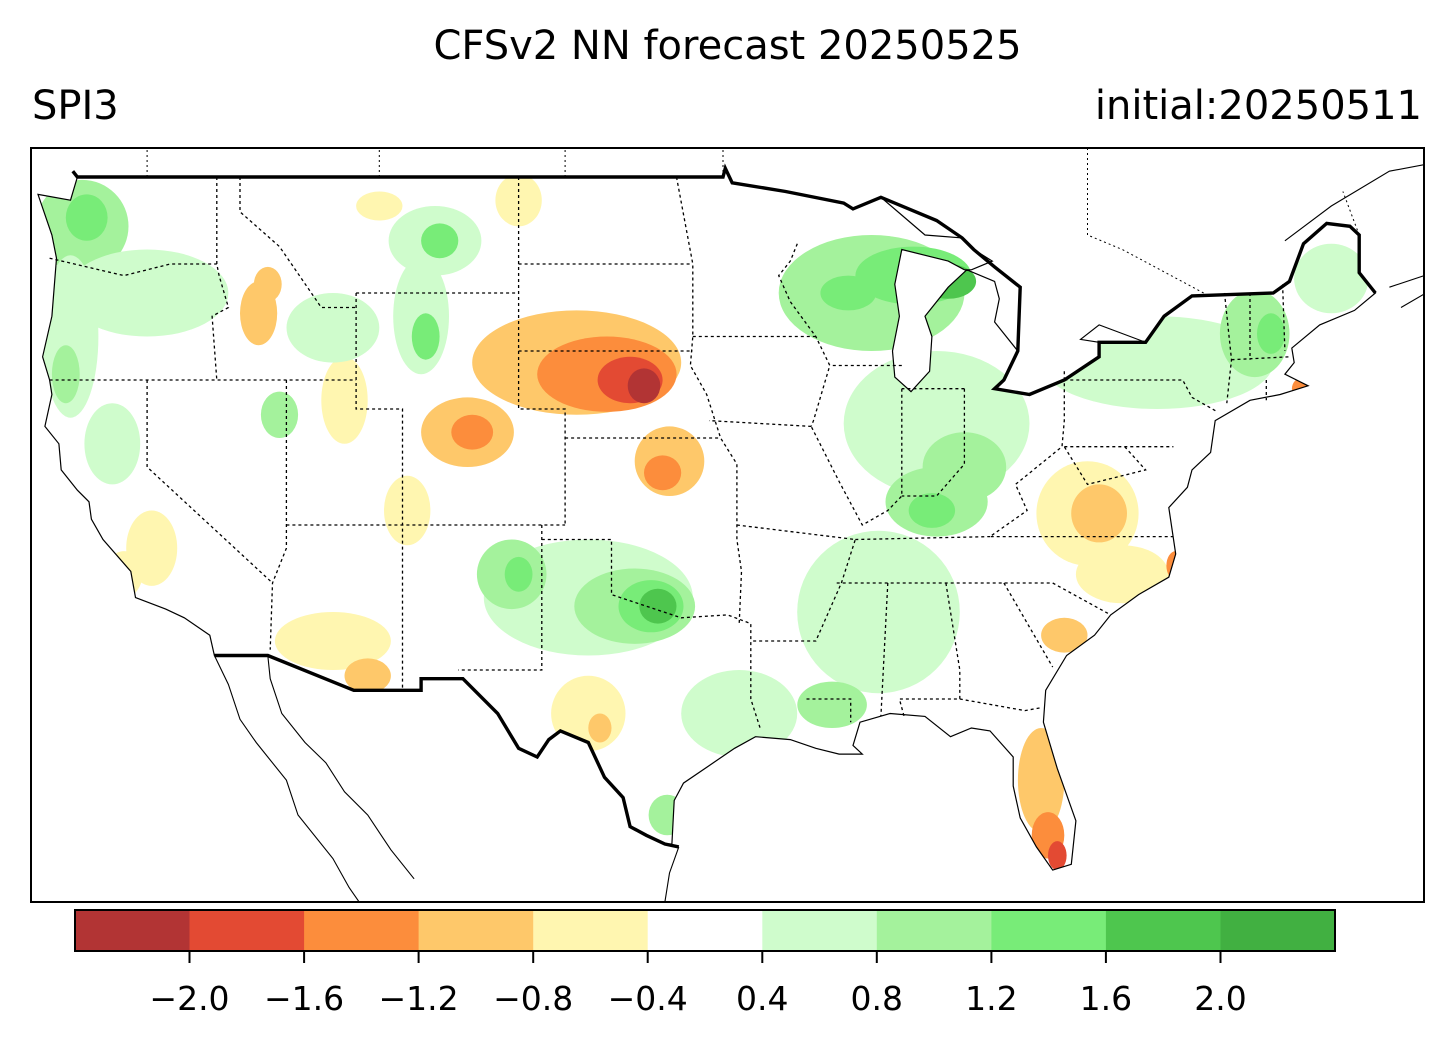 This screenshot has width=1455, height=1052. I want to click on colorbar-tick-label: 0.8, so click(877, 998).